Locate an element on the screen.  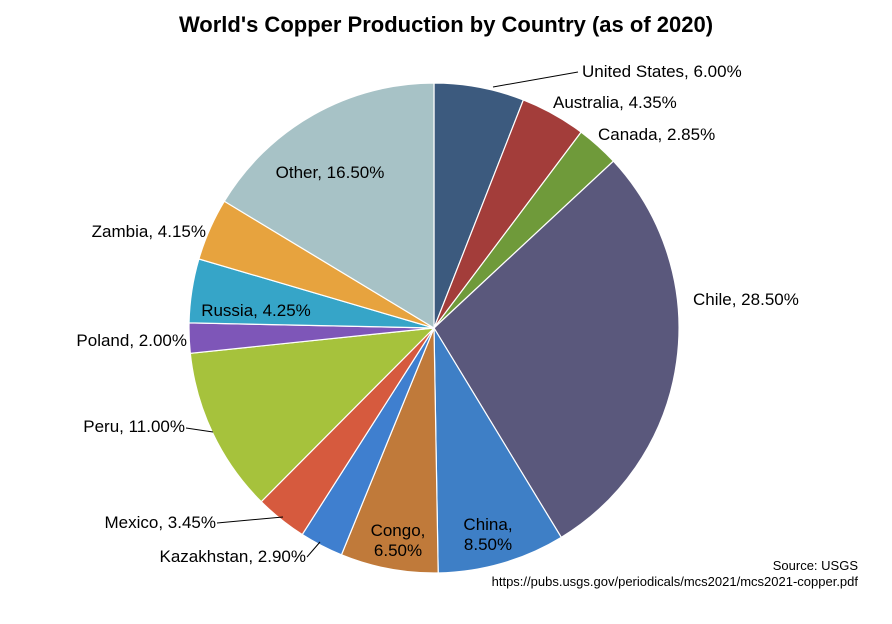
leader-line-peru is located at coordinates (199, 430).